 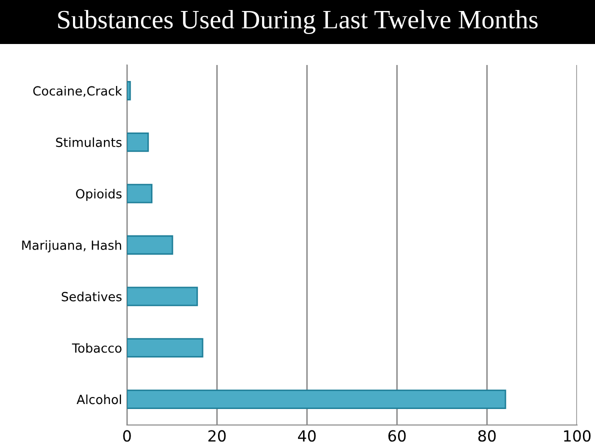 What do you see at coordinates (487, 436) in the screenshot?
I see `x-tick-label: 80` at bounding box center [487, 436].